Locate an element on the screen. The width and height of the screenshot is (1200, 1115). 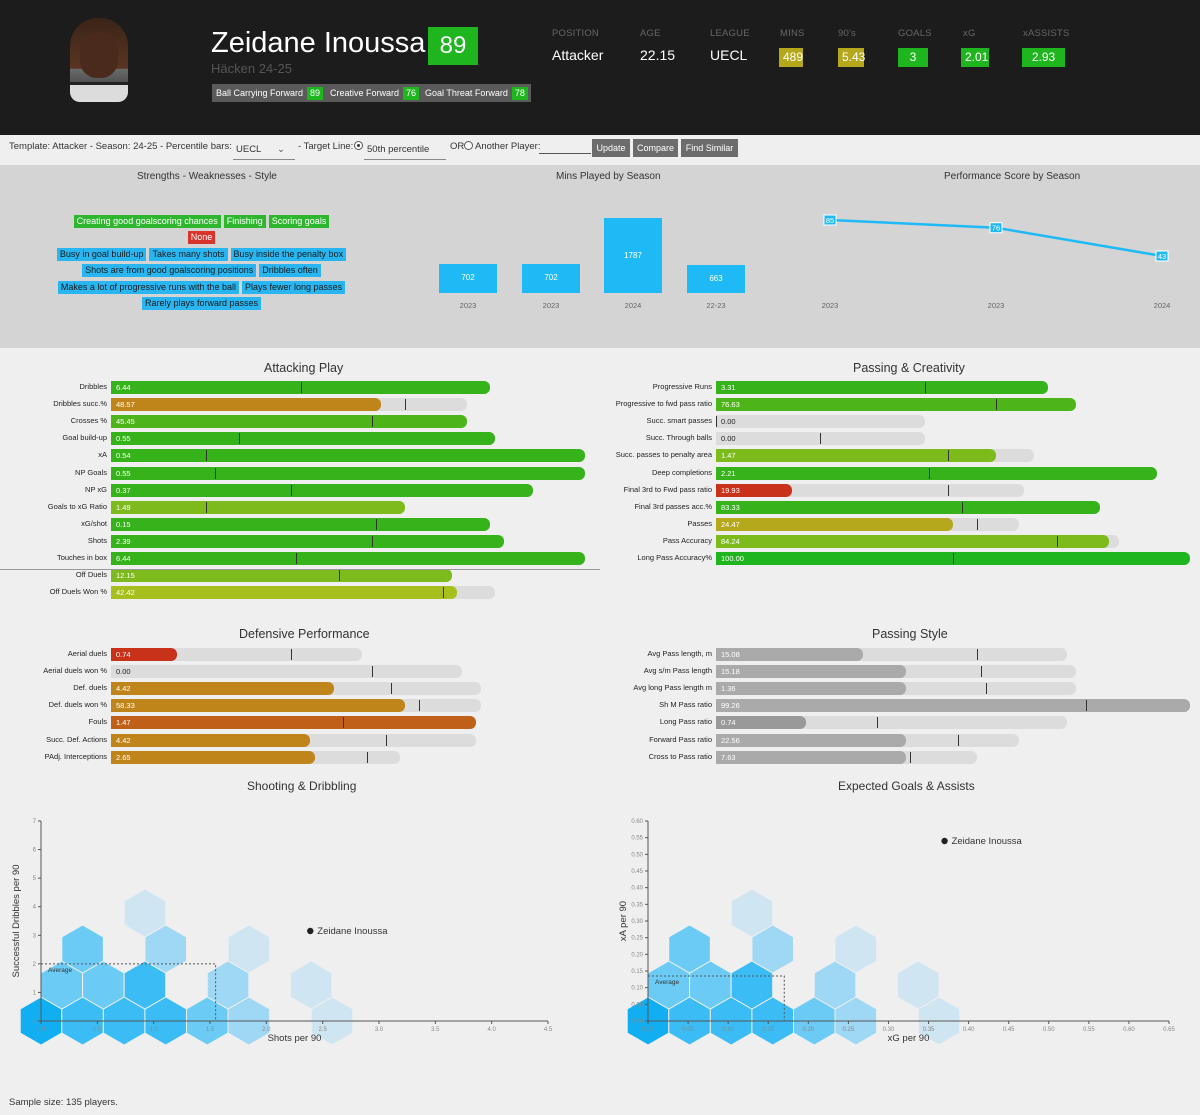
mins-x-label: 2023 is located at coordinates (551, 305).